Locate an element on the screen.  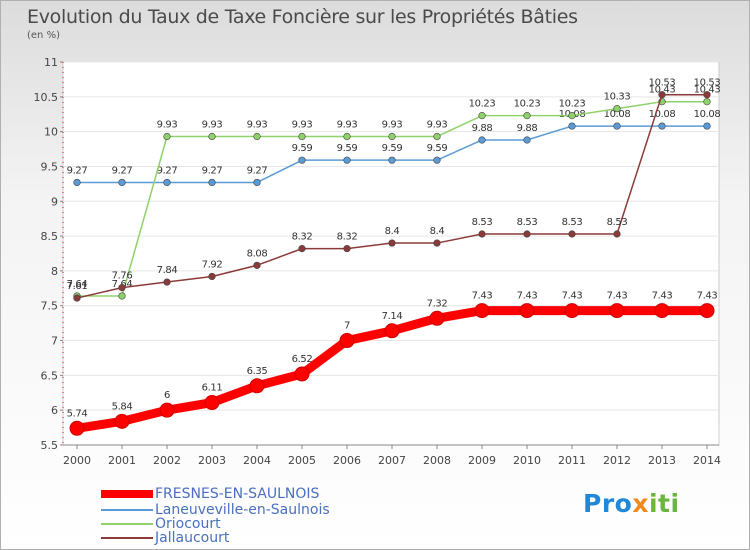
x-tick-label: 2000 is located at coordinates (77, 460).